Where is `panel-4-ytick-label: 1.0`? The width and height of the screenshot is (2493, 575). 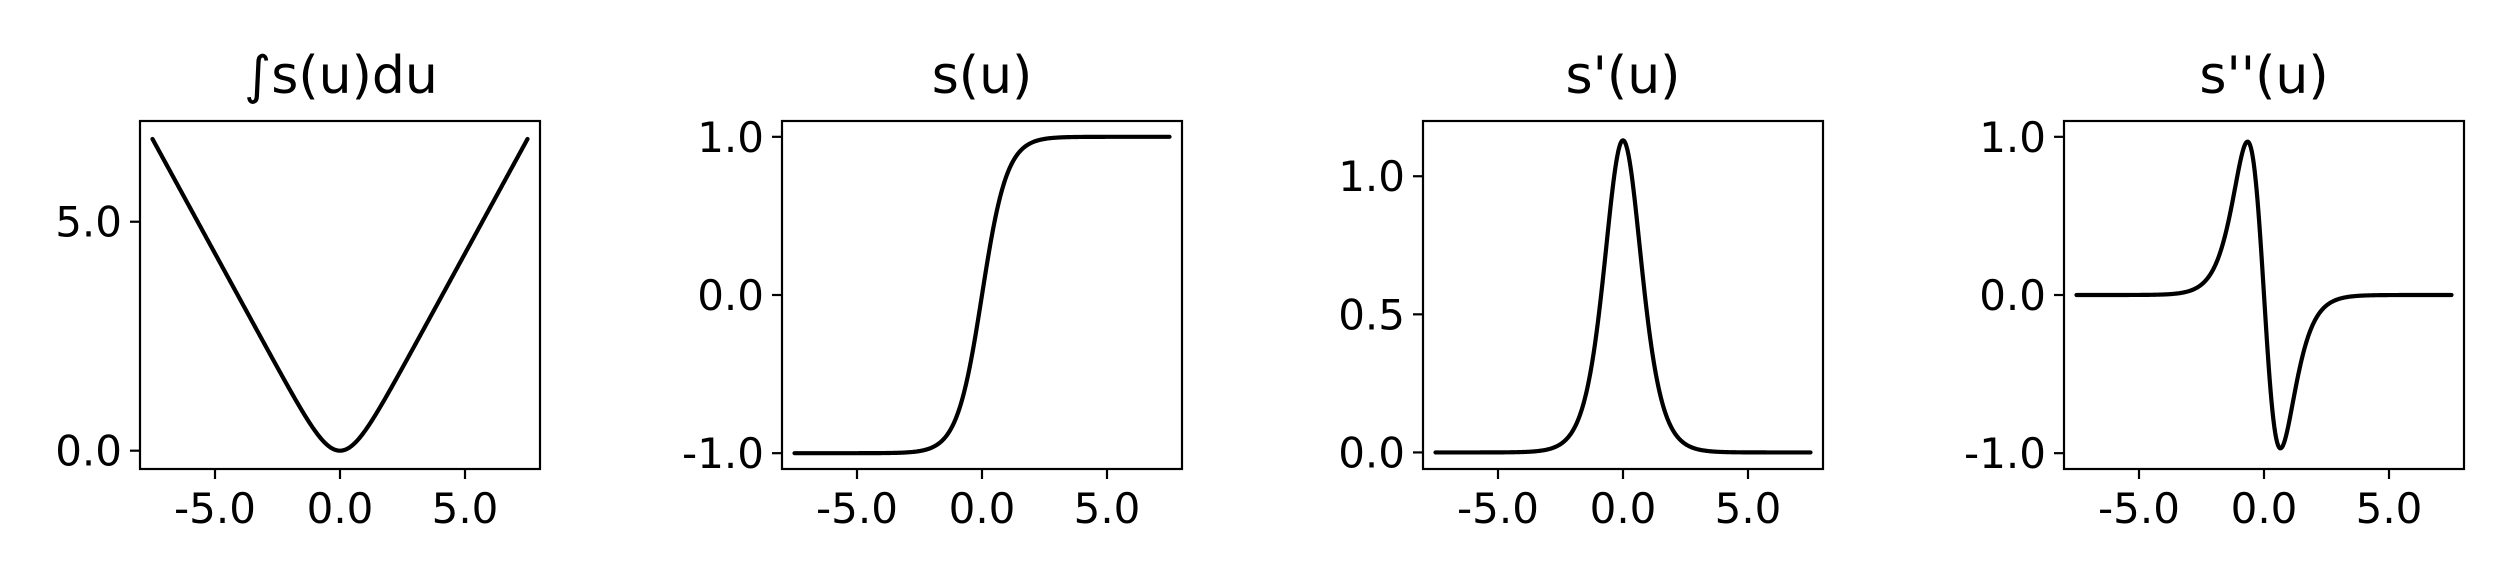 panel-4-ytick-label: 1.0 is located at coordinates (2012, 137).